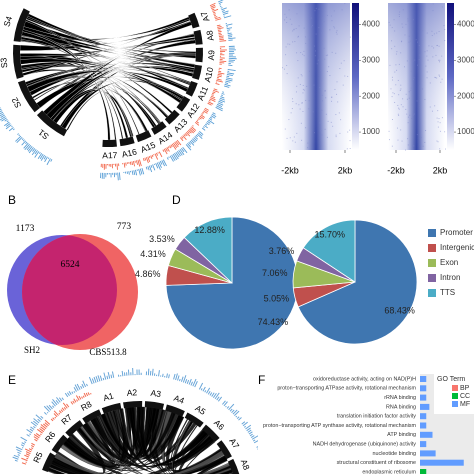 This screenshot has width=474, height=474. I want to click on ideogram-label: R6, so click(50, 436).